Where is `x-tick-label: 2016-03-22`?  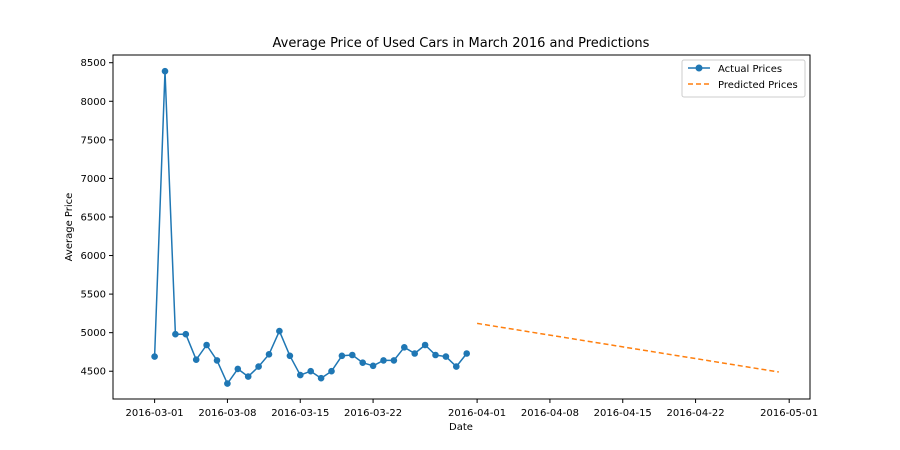 x-tick-label: 2016-03-22 is located at coordinates (373, 413).